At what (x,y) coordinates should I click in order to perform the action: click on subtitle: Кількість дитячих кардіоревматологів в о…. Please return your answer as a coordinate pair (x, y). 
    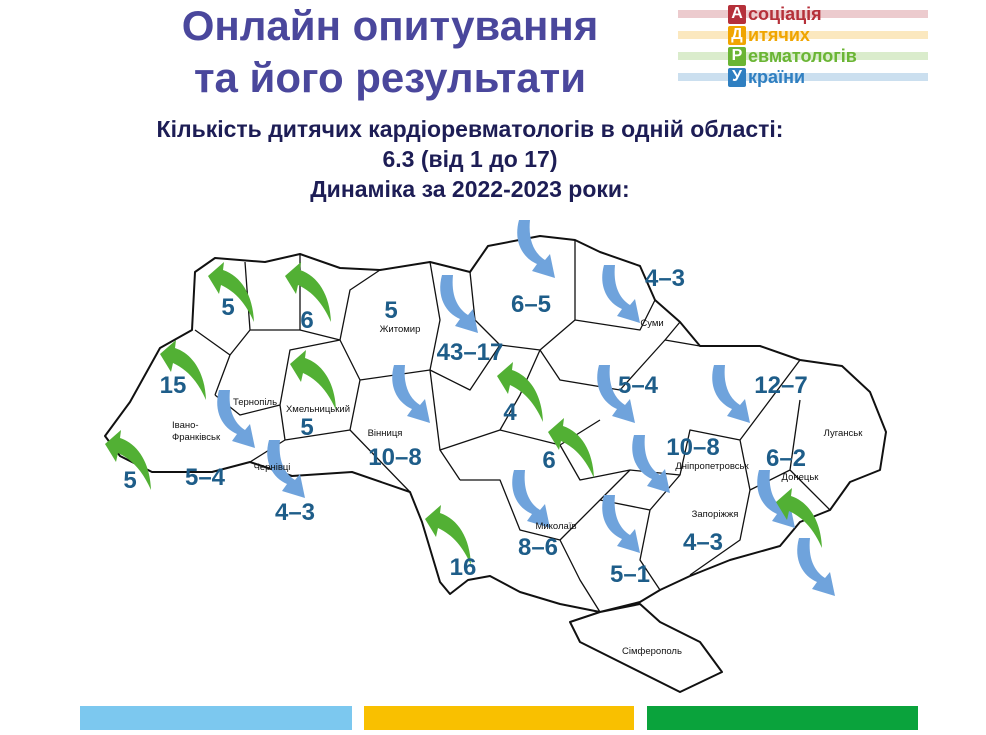
    Looking at the image, I should click on (470, 159).